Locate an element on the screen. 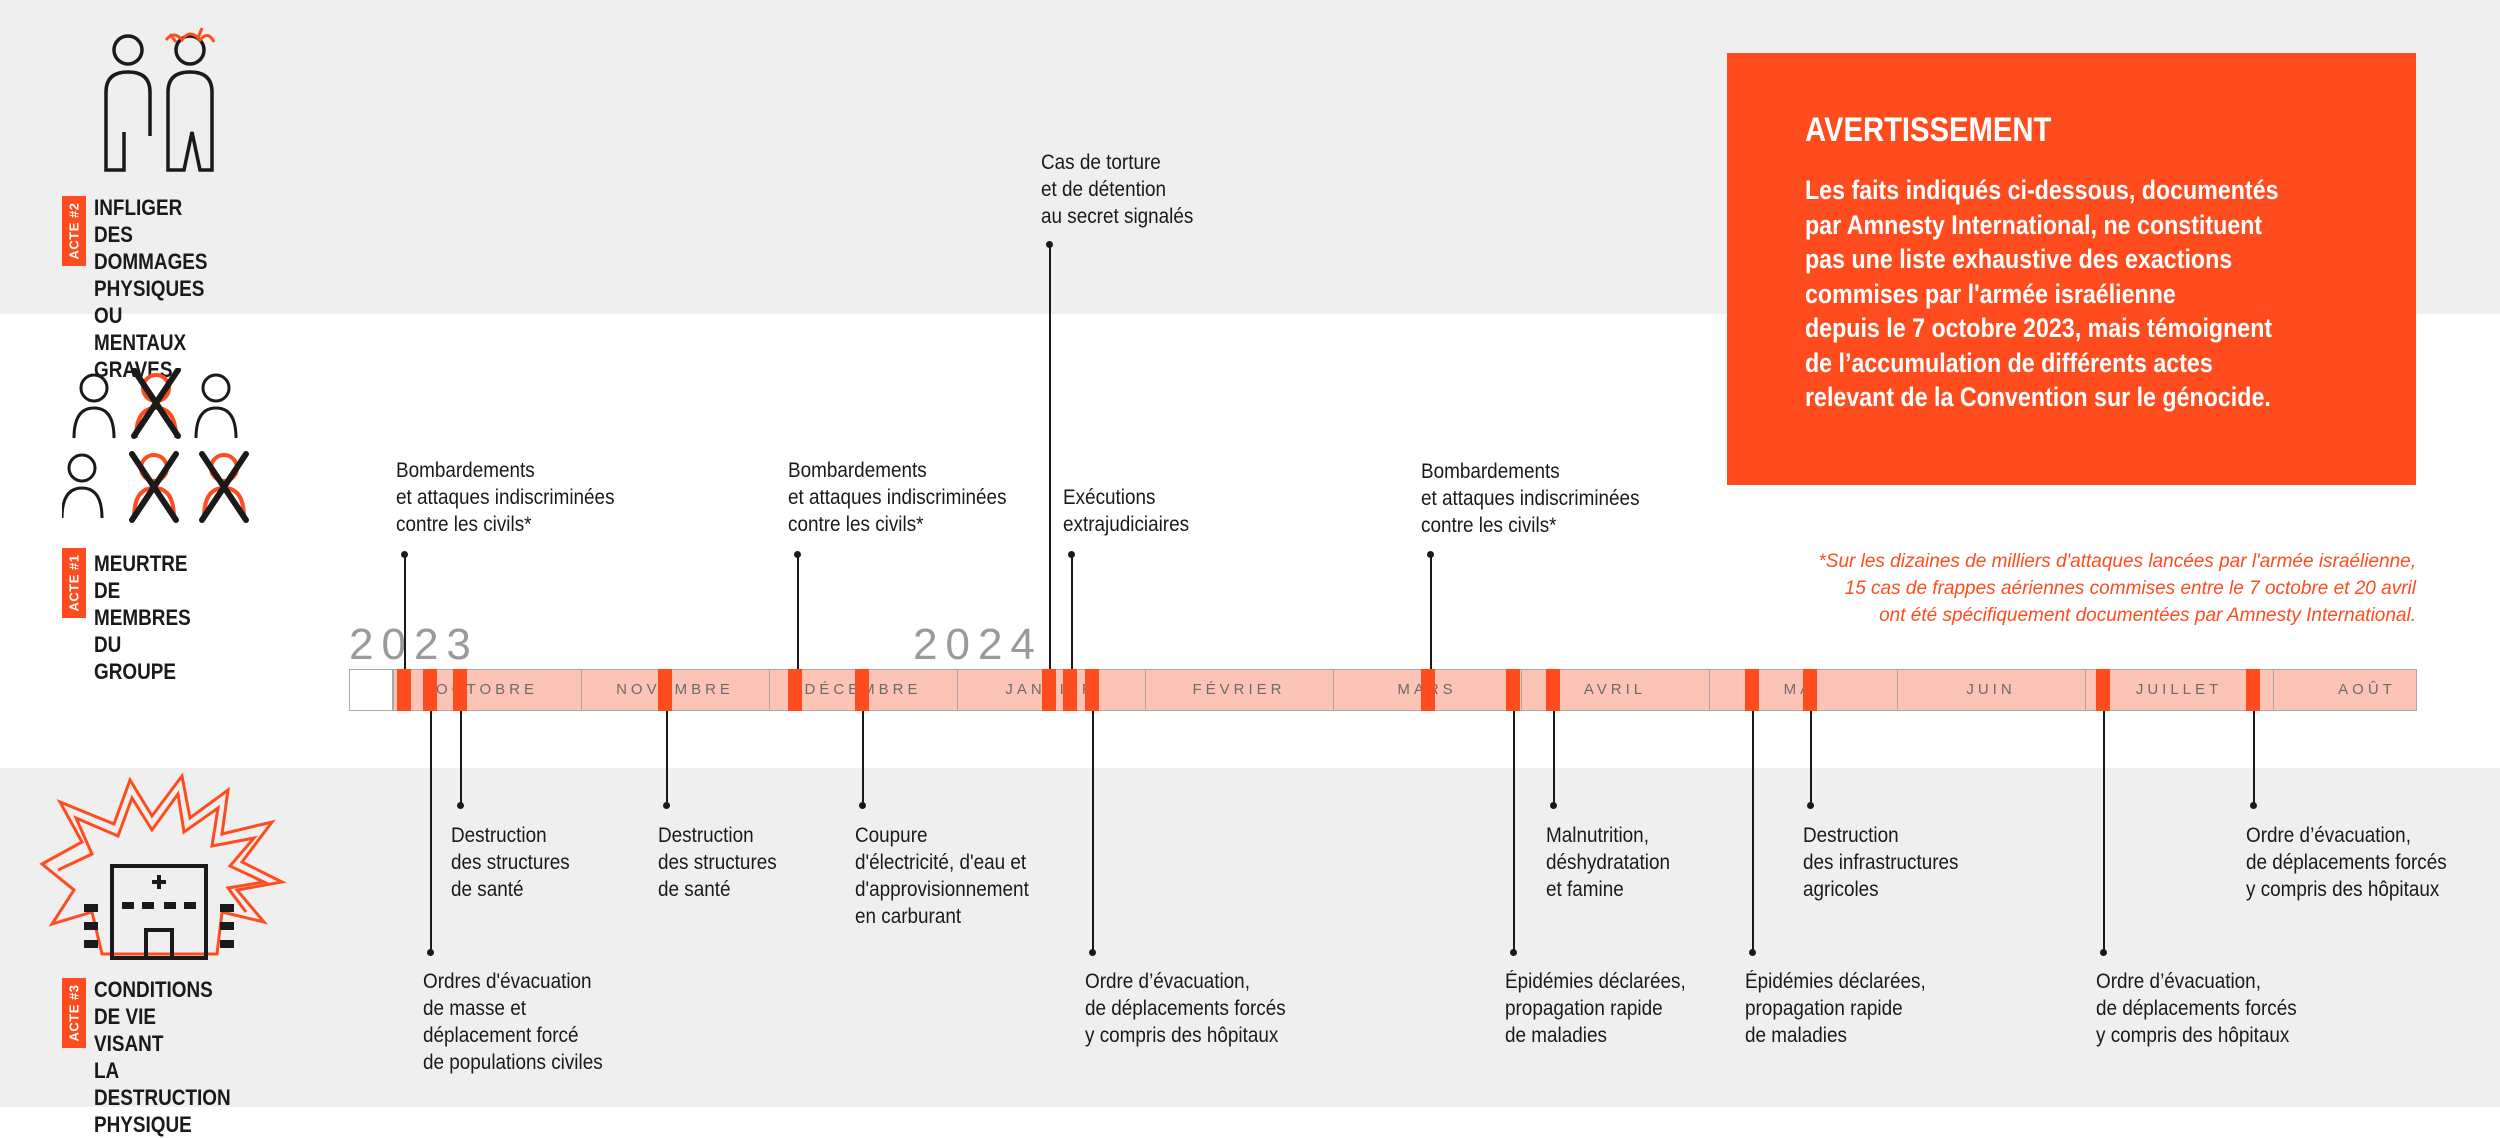  timeline-month: AOÛT is located at coordinates (2367, 689).